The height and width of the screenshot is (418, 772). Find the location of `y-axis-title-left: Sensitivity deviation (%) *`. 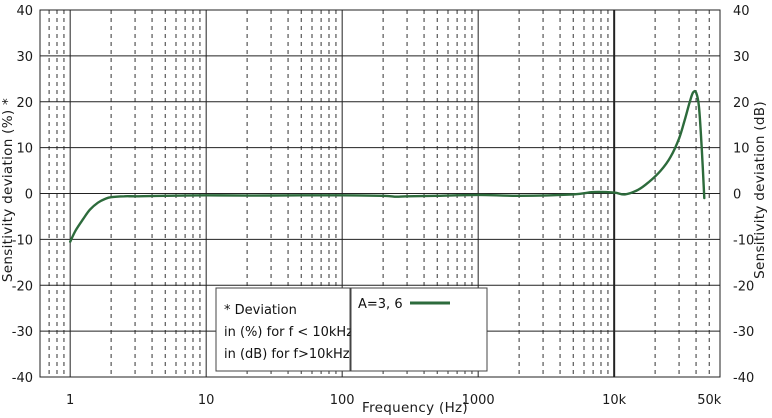

y-axis-title-left: Sensitivity deviation (%) * is located at coordinates (8, 190).